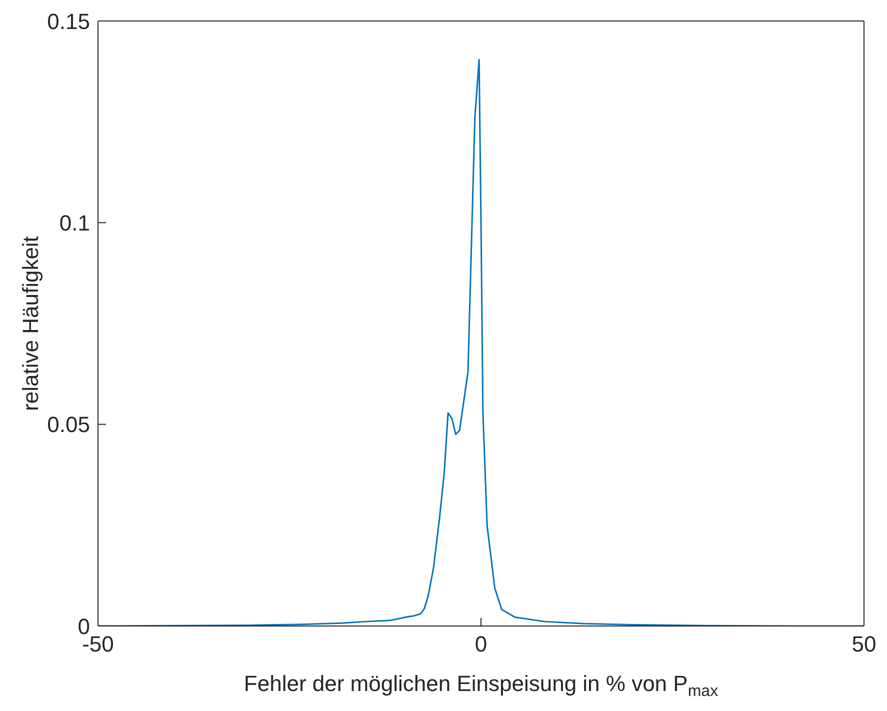 The height and width of the screenshot is (711, 887). What do you see at coordinates (68, 21) in the screenshot?
I see `y-tick-label: 0.15` at bounding box center [68, 21].